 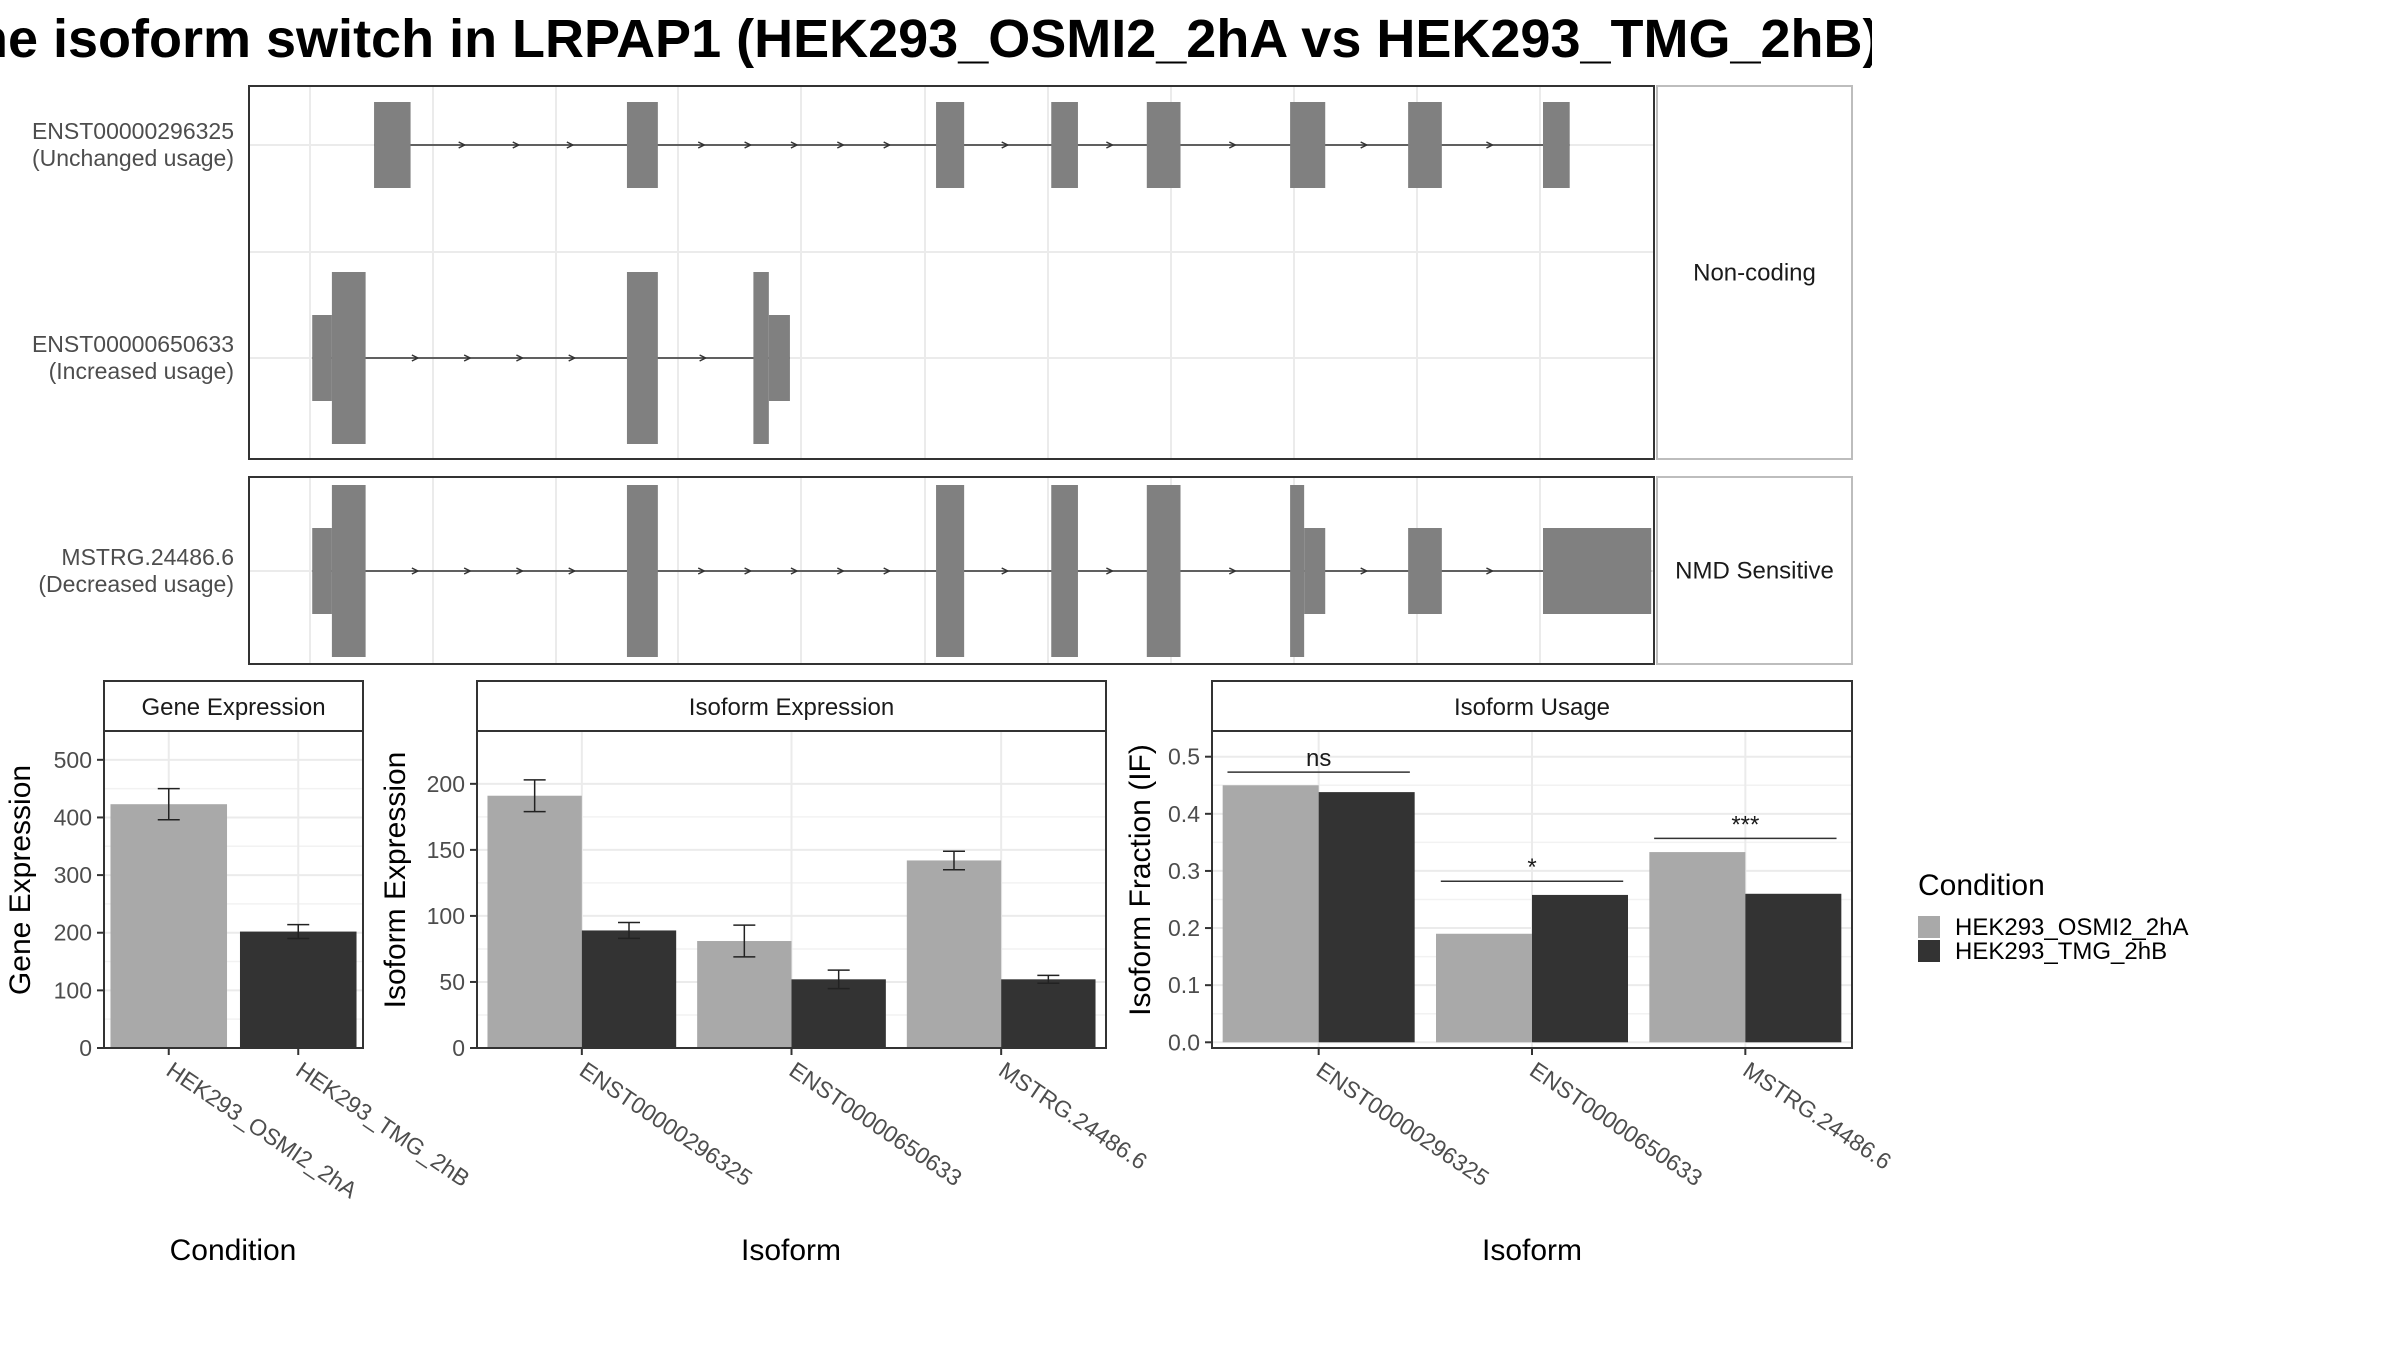 I want to click on significance-label: ***, so click(x=1745, y=824).